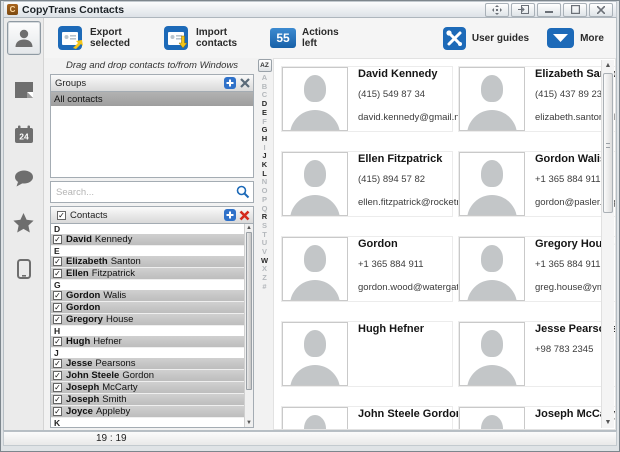 Image resolution: width=620 pixels, height=452 pixels. Describe the element at coordinates (24, 134) in the screenshot. I see `sidebar-item-calendar: 24` at that location.